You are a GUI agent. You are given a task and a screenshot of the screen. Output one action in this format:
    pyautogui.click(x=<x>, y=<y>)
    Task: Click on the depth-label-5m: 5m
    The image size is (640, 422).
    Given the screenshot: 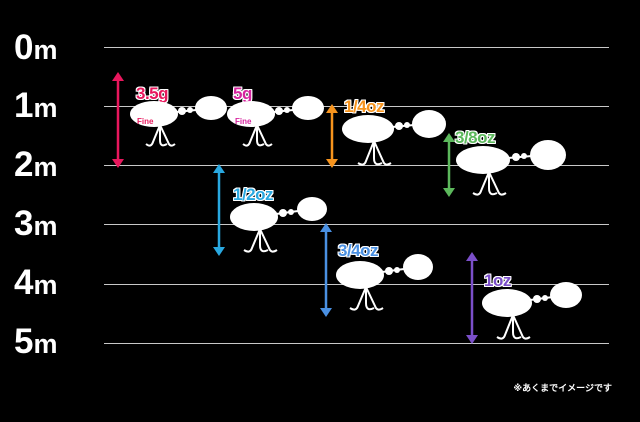 What is the action you would take?
    pyautogui.click(x=36, y=341)
    